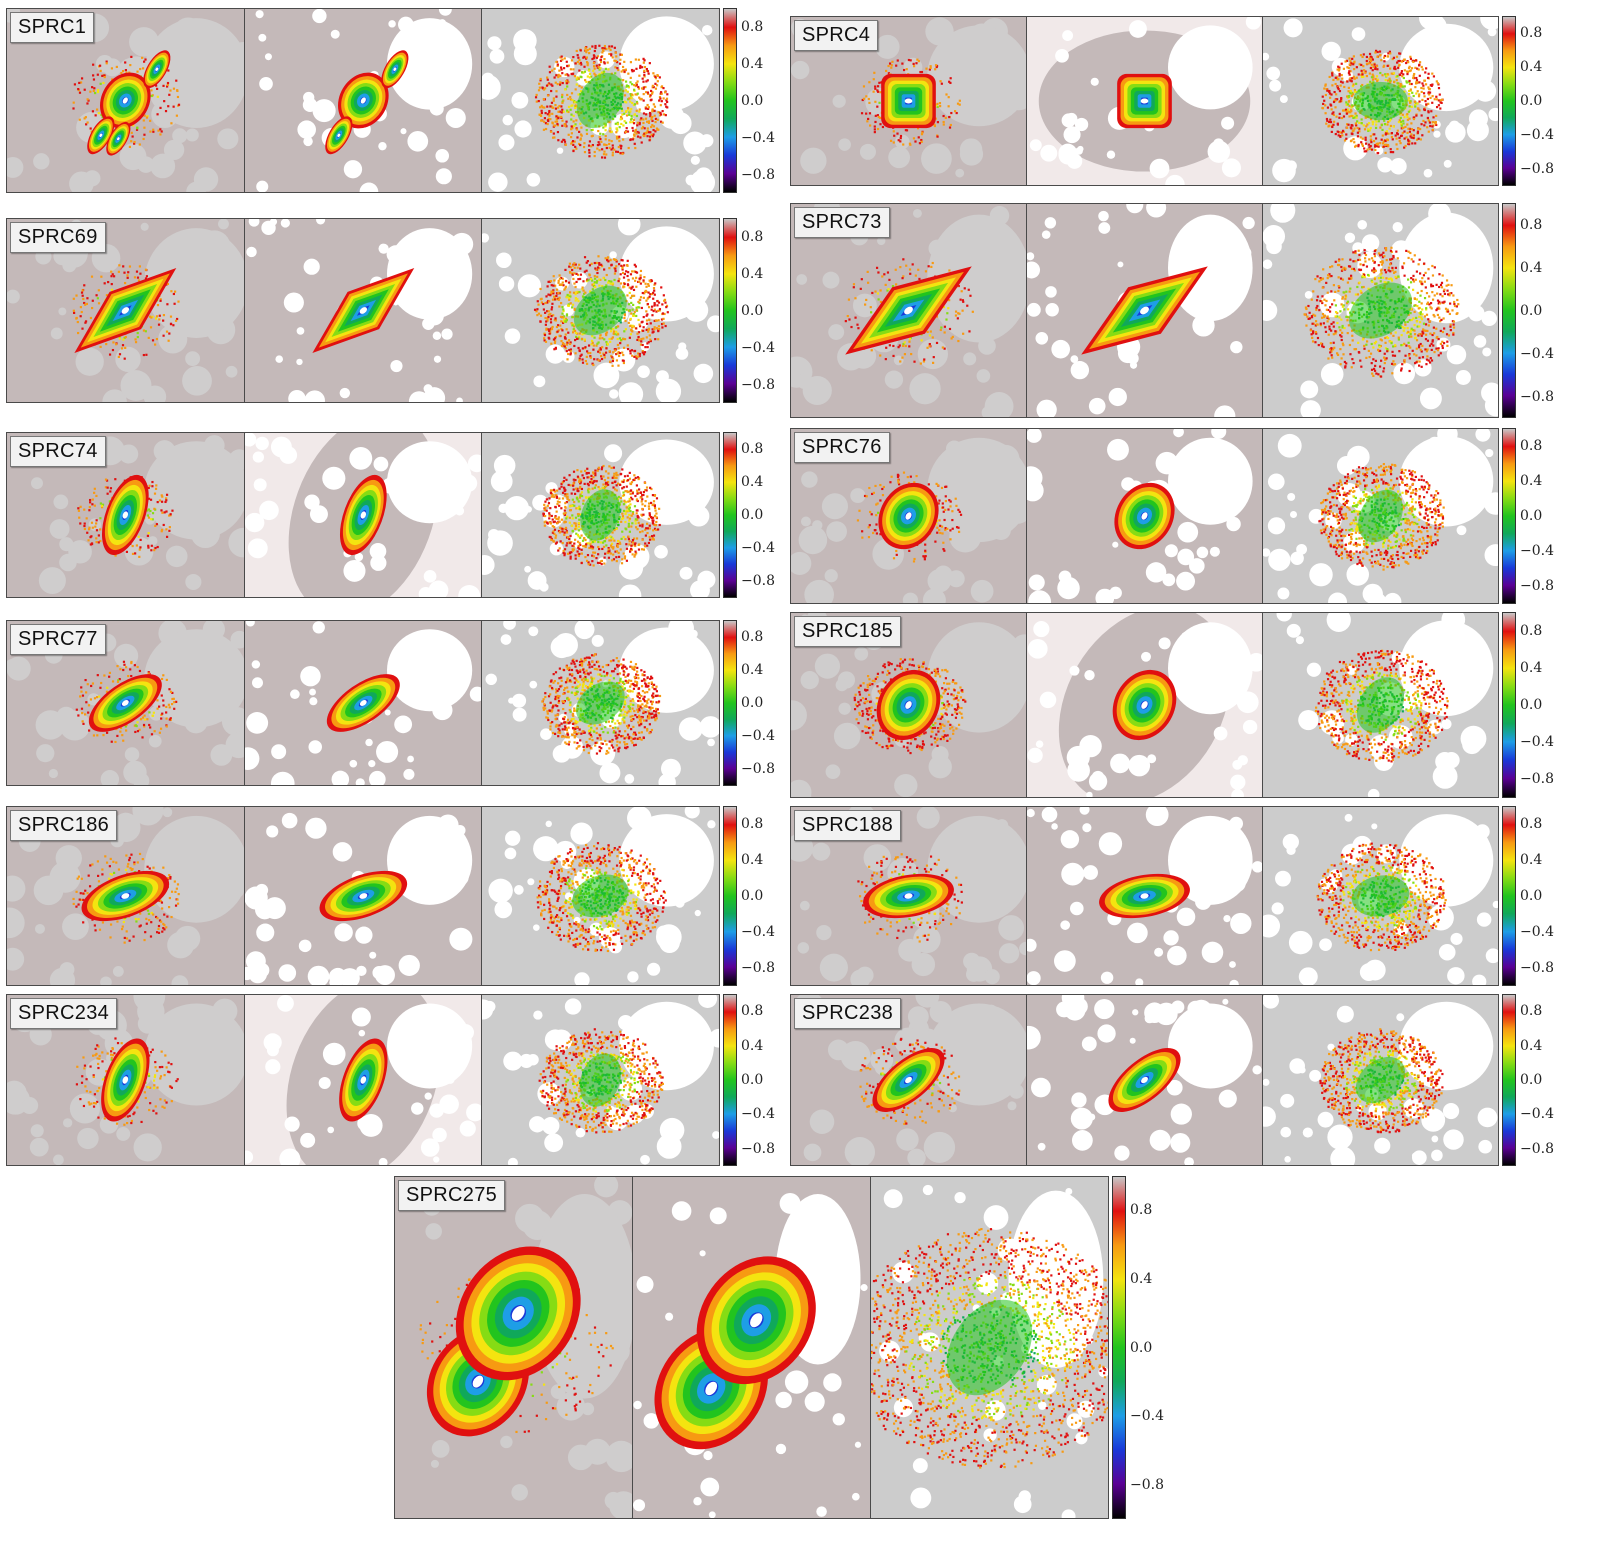  I want to click on galaxy-figure: SPRC76 0.8 0.4 0.0 −0.4 −0.8, so click(1175, 516).